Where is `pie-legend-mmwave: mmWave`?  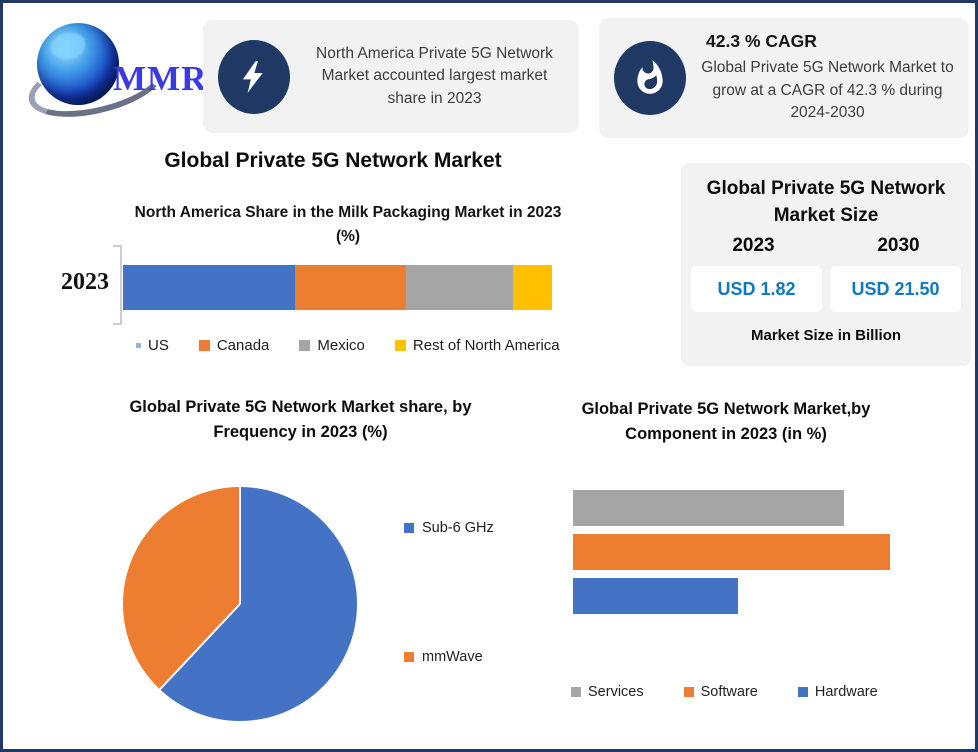
pie-legend-mmwave: mmWave is located at coordinates (443, 657).